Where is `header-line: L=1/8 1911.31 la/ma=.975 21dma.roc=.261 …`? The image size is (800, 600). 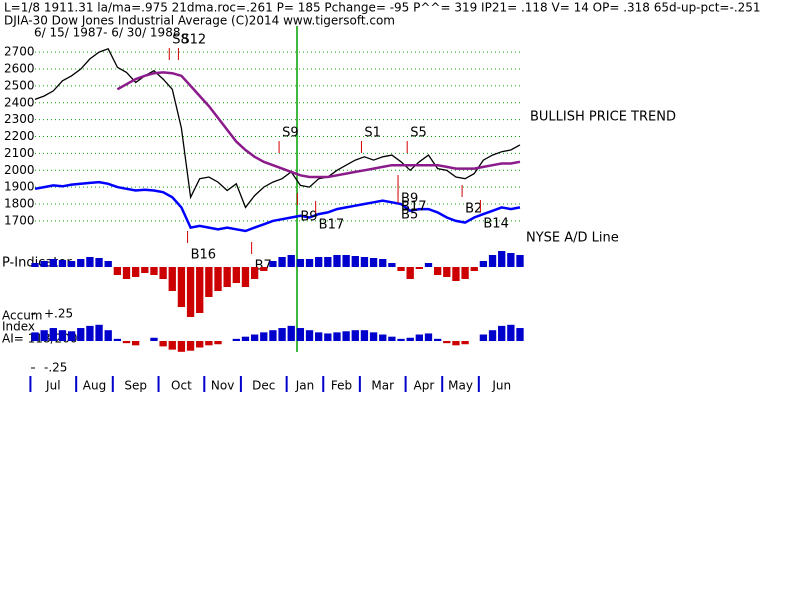 header-line: L=1/8 1911.31 la/ma=.975 21dma.roc=.261 … is located at coordinates (382, 8).